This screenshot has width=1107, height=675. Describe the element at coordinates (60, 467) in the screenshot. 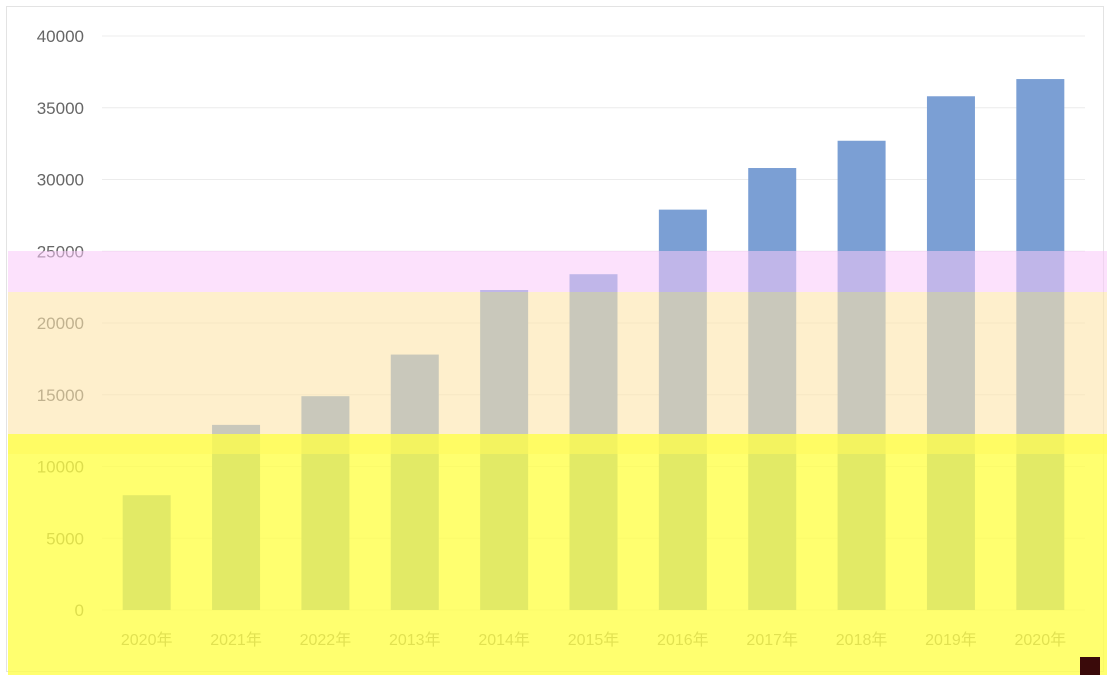

I see `y-tick-label: 10000` at that location.